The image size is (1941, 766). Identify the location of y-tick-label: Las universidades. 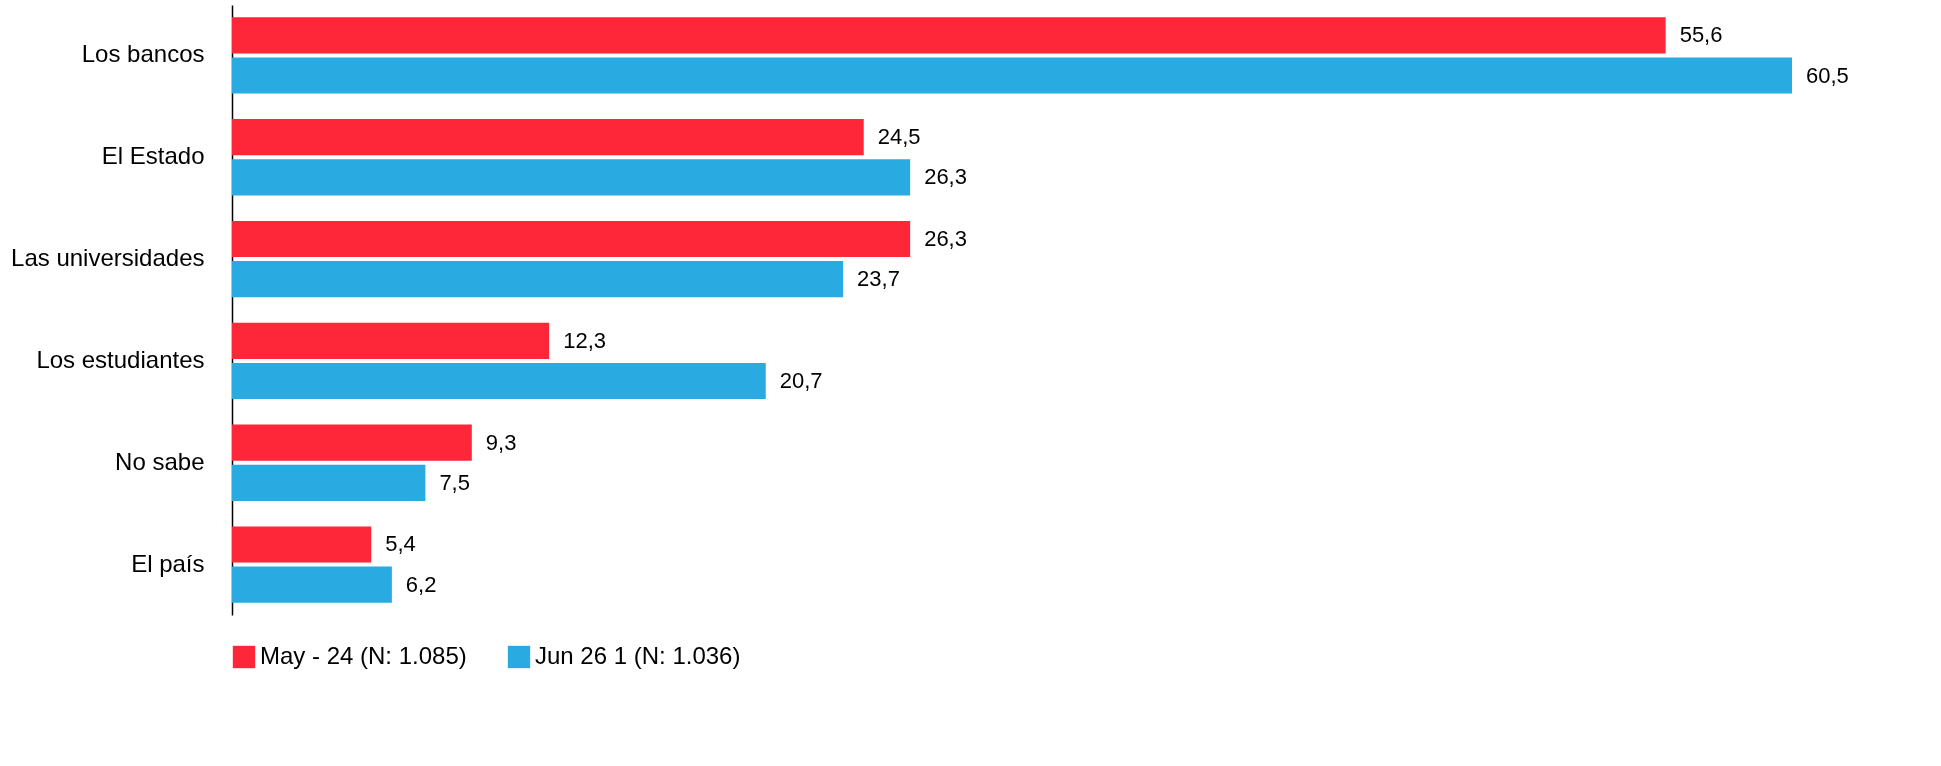
(108, 258).